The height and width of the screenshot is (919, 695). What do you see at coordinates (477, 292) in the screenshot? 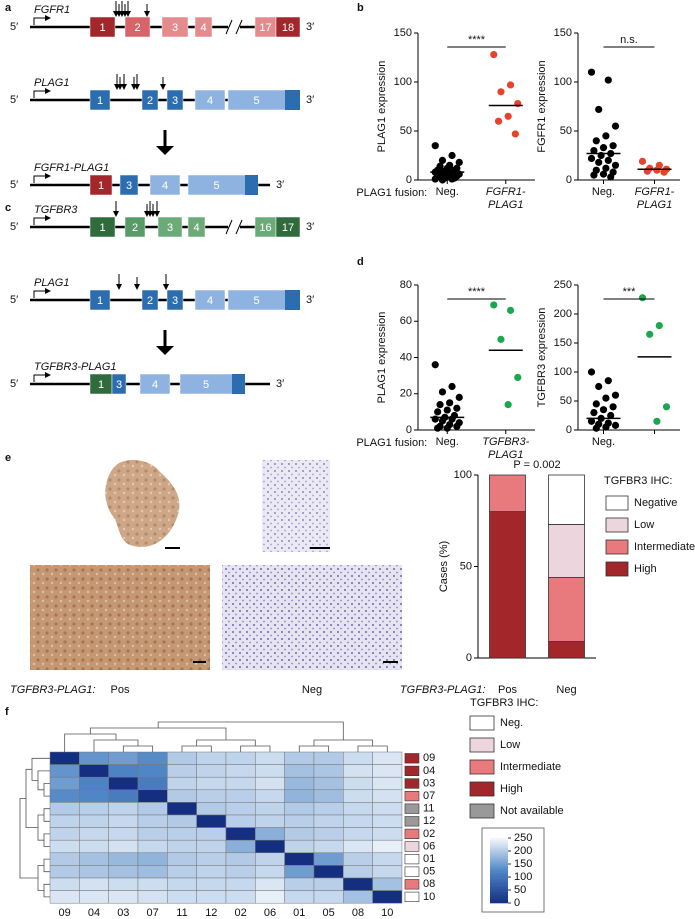
I see `significance-label: ****` at bounding box center [477, 292].